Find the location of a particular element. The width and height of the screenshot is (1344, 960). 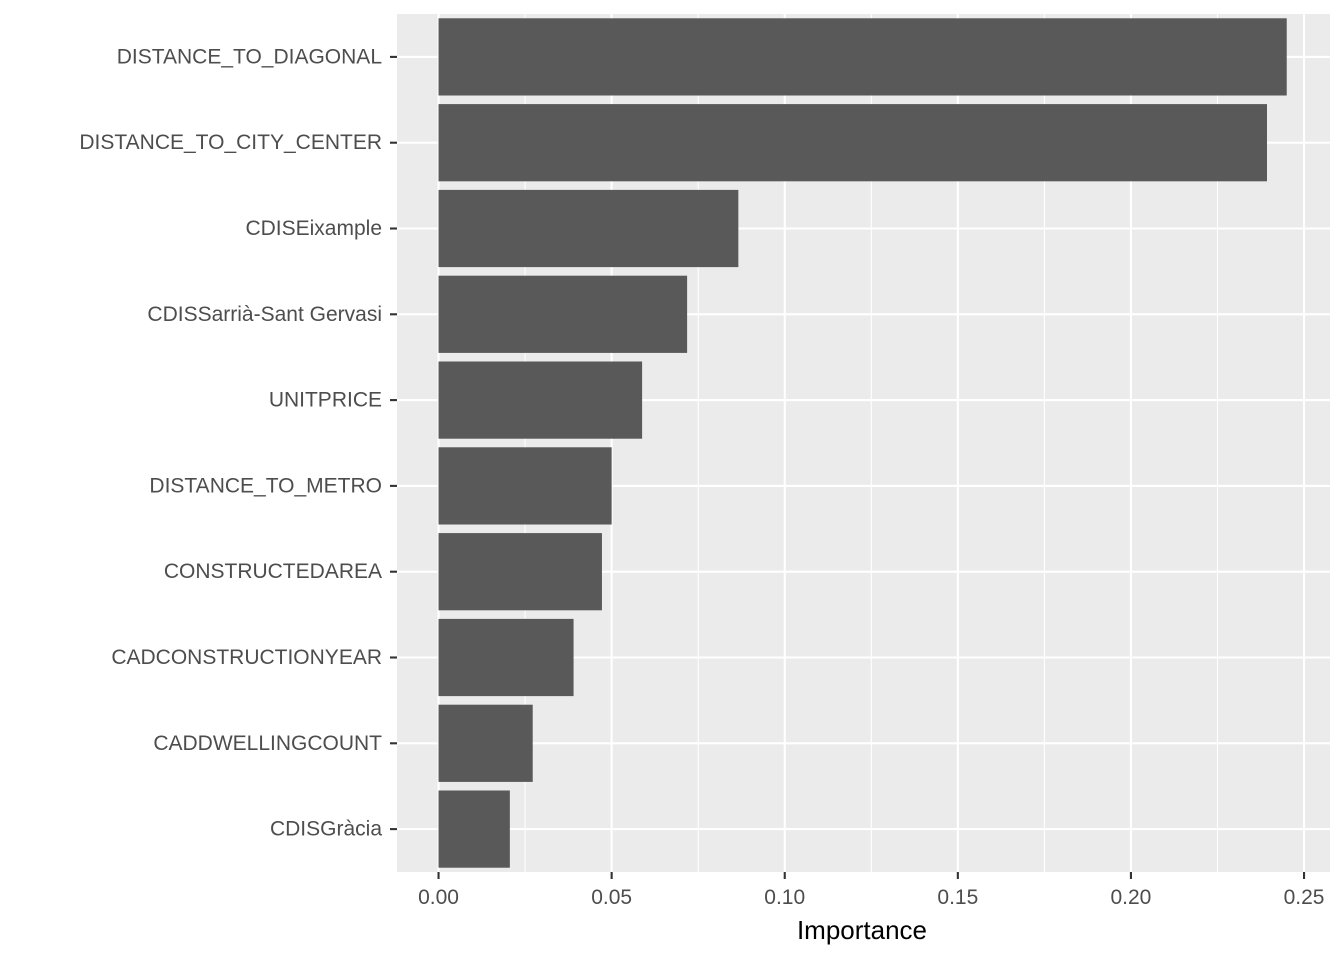

y-tick-label: DISTANCE_TO_DIAGONAL is located at coordinates (249, 56).